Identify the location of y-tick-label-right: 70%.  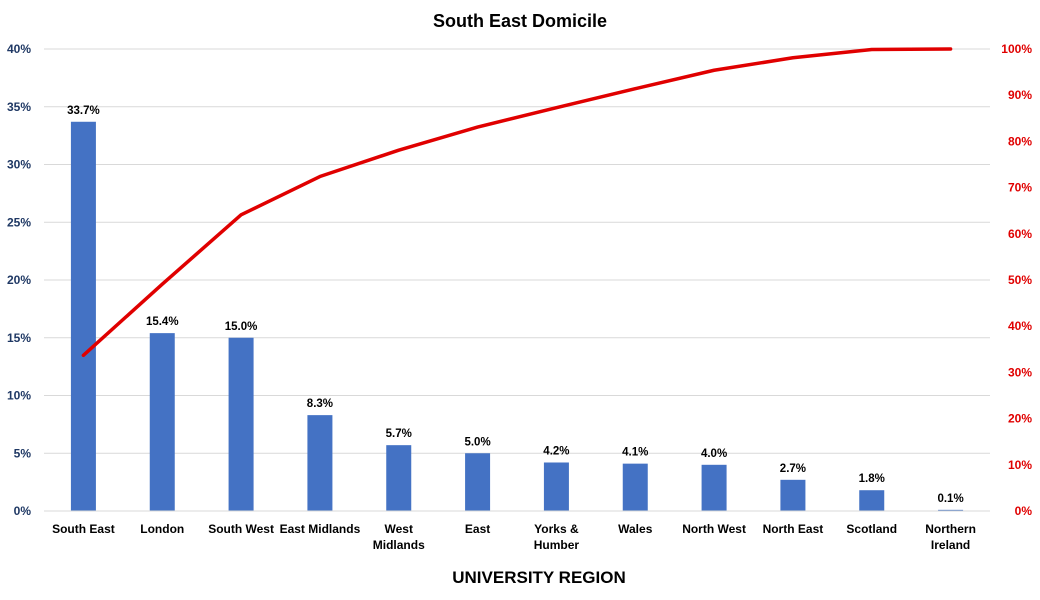
(1020, 188).